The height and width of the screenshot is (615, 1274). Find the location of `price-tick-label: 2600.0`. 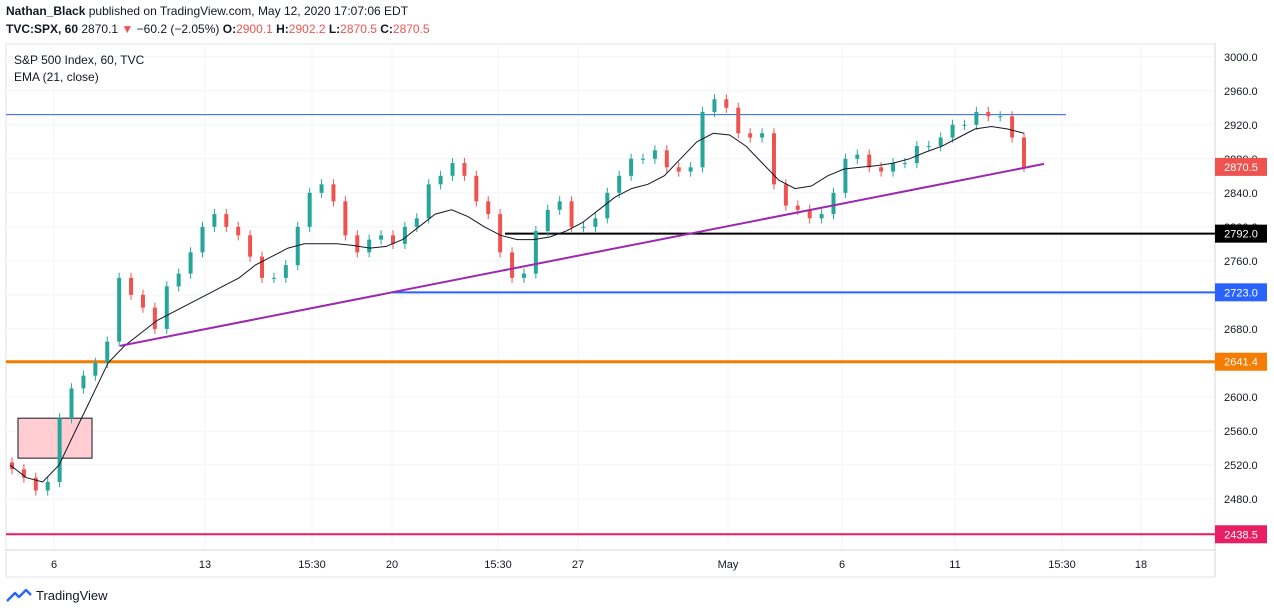

price-tick-label: 2600.0 is located at coordinates (1241, 398).